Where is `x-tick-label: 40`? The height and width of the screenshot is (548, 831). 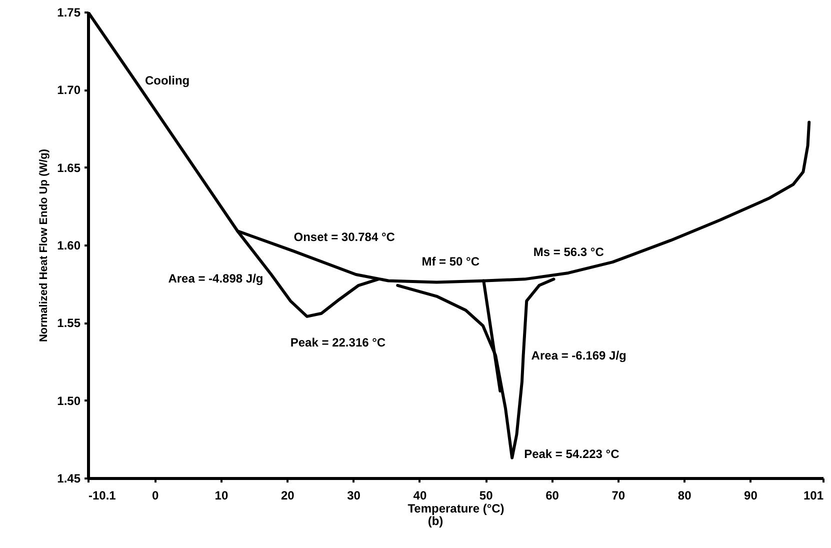 x-tick-label: 40 is located at coordinates (420, 495).